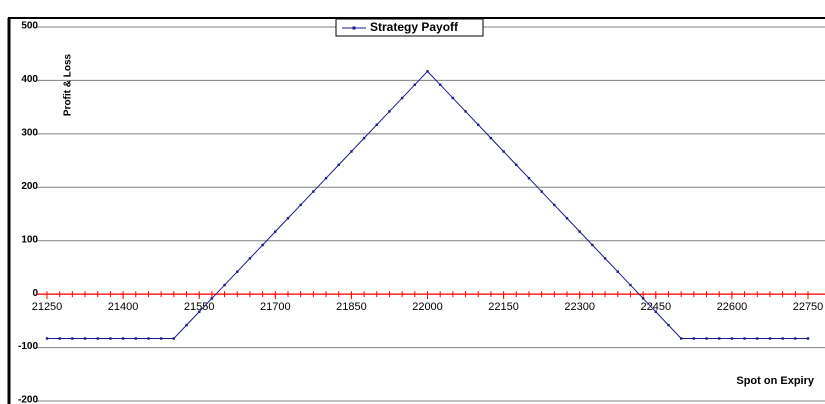 The image size is (825, 404). I want to click on y-axis-label: Profit & Loss, so click(68, 84).